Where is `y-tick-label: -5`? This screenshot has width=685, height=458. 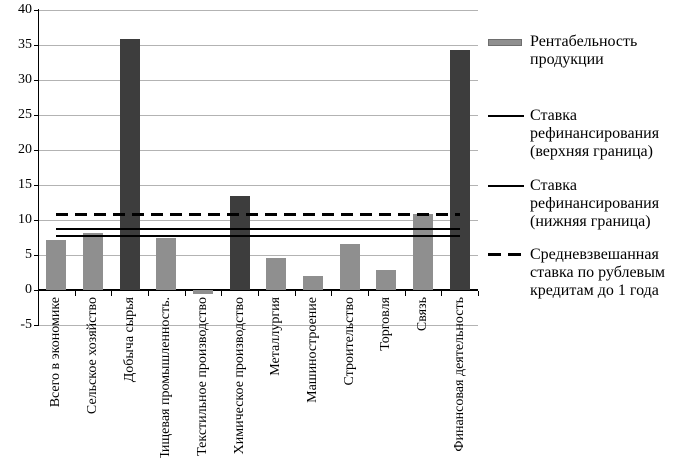 y-tick-label: -5 is located at coordinates (26, 324).